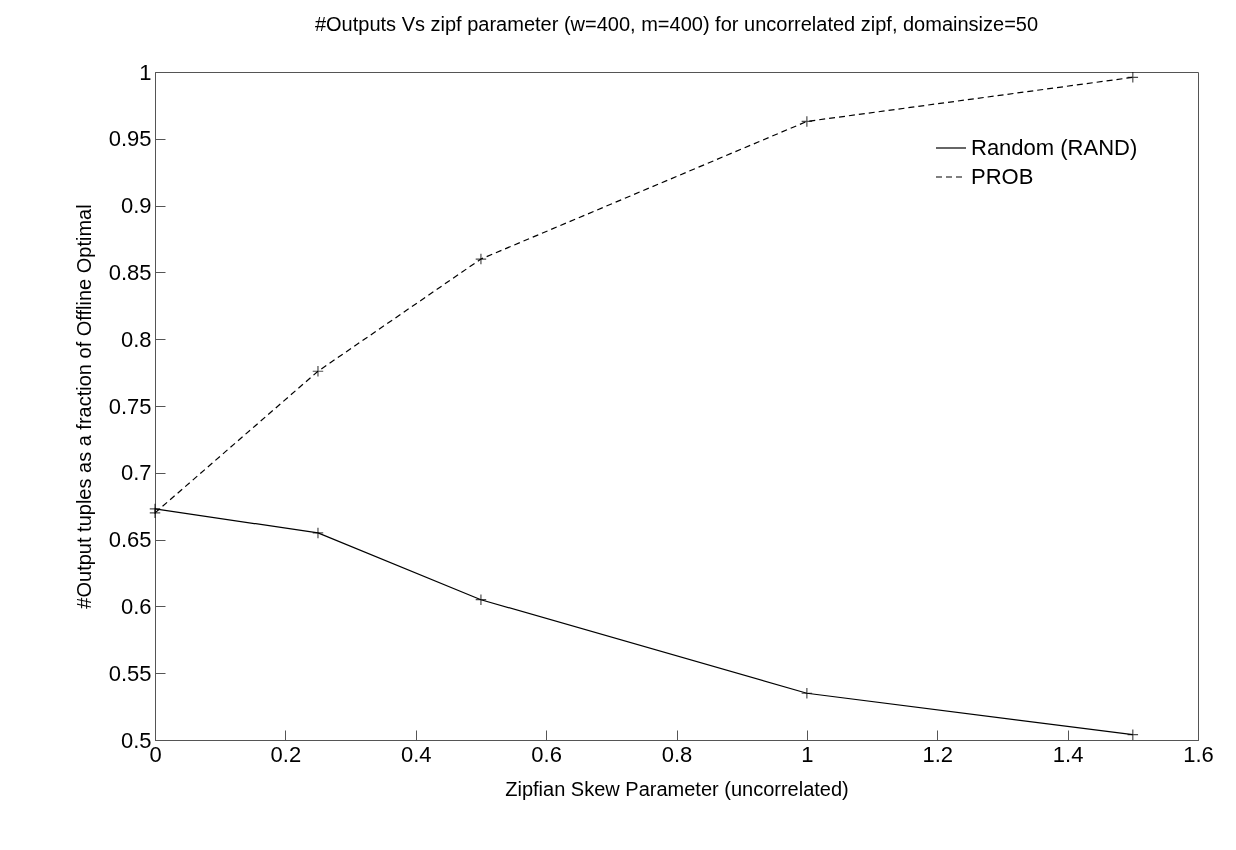 This screenshot has width=1236, height=850. I want to click on x-tick-label: 1, so click(807, 754).